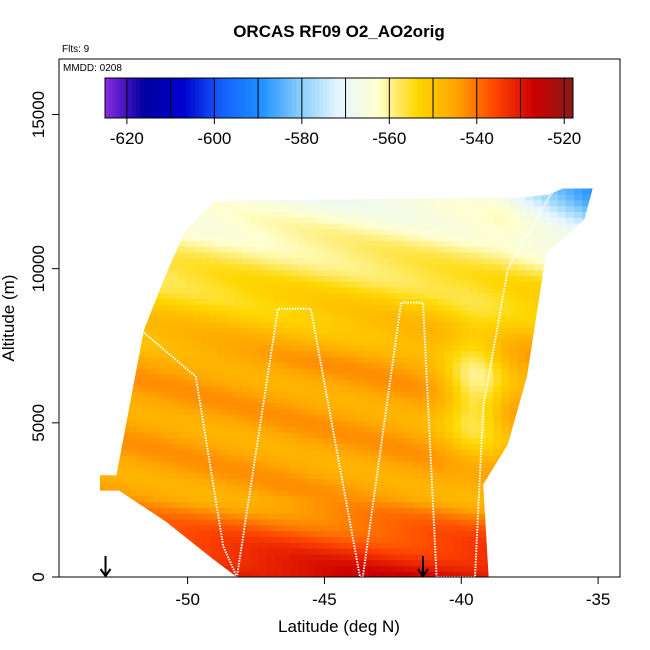 The width and height of the screenshot is (650, 650). What do you see at coordinates (324, 599) in the screenshot?
I see `x-tick-label: -45` at bounding box center [324, 599].